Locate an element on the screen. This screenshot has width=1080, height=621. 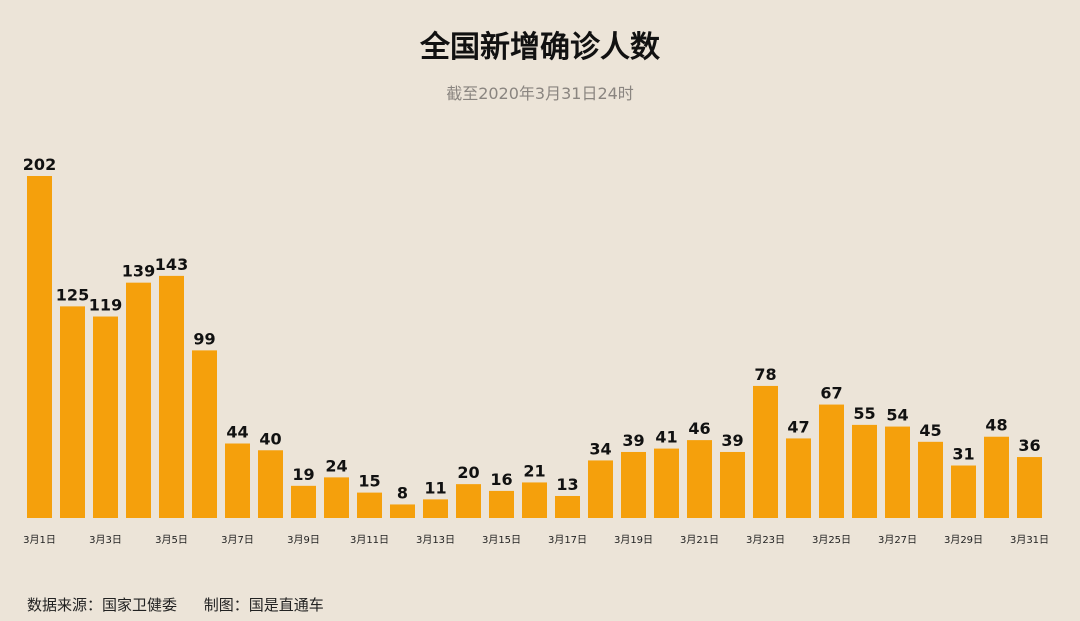
x-tick-label: 3月3日 is located at coordinates (105, 540).